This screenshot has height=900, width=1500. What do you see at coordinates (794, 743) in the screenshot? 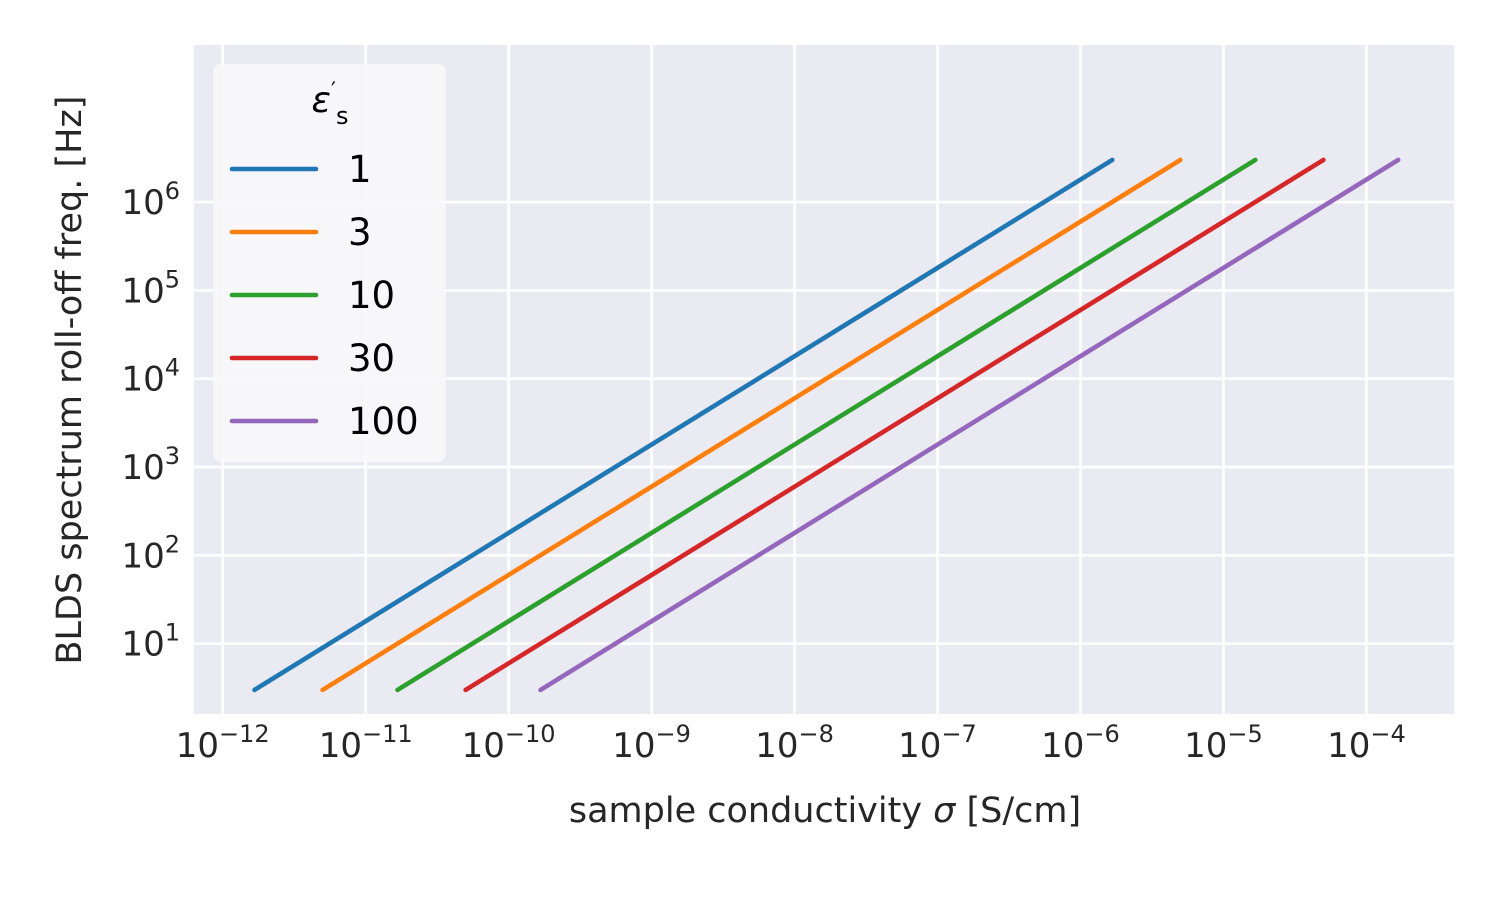
I see `x-tick-label: 10⁻⁸` at bounding box center [794, 743].